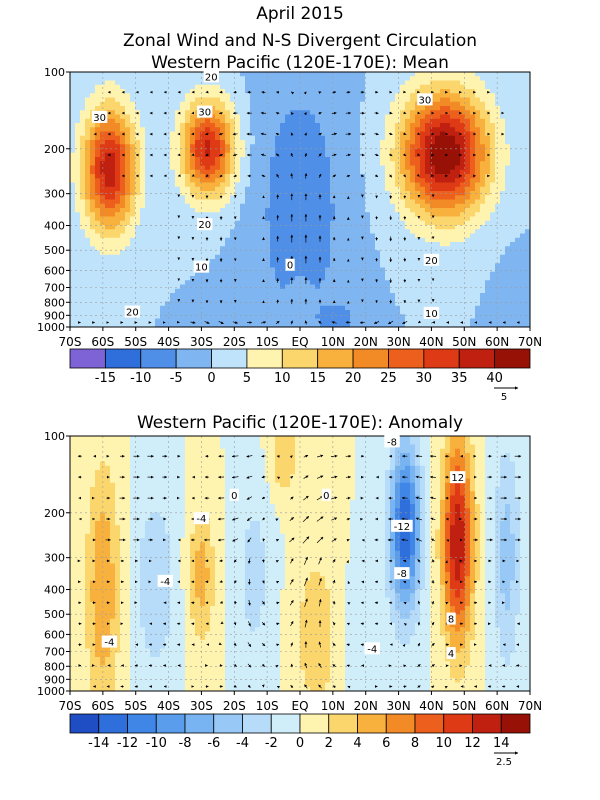  I want to click on colorbar-label: 2, so click(329, 743).